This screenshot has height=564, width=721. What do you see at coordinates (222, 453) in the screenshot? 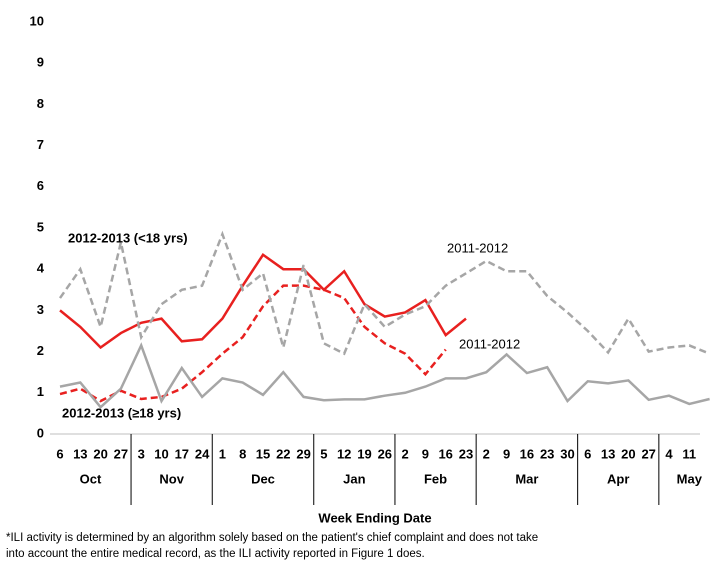
I see `x-tick-label: 1` at bounding box center [222, 453].